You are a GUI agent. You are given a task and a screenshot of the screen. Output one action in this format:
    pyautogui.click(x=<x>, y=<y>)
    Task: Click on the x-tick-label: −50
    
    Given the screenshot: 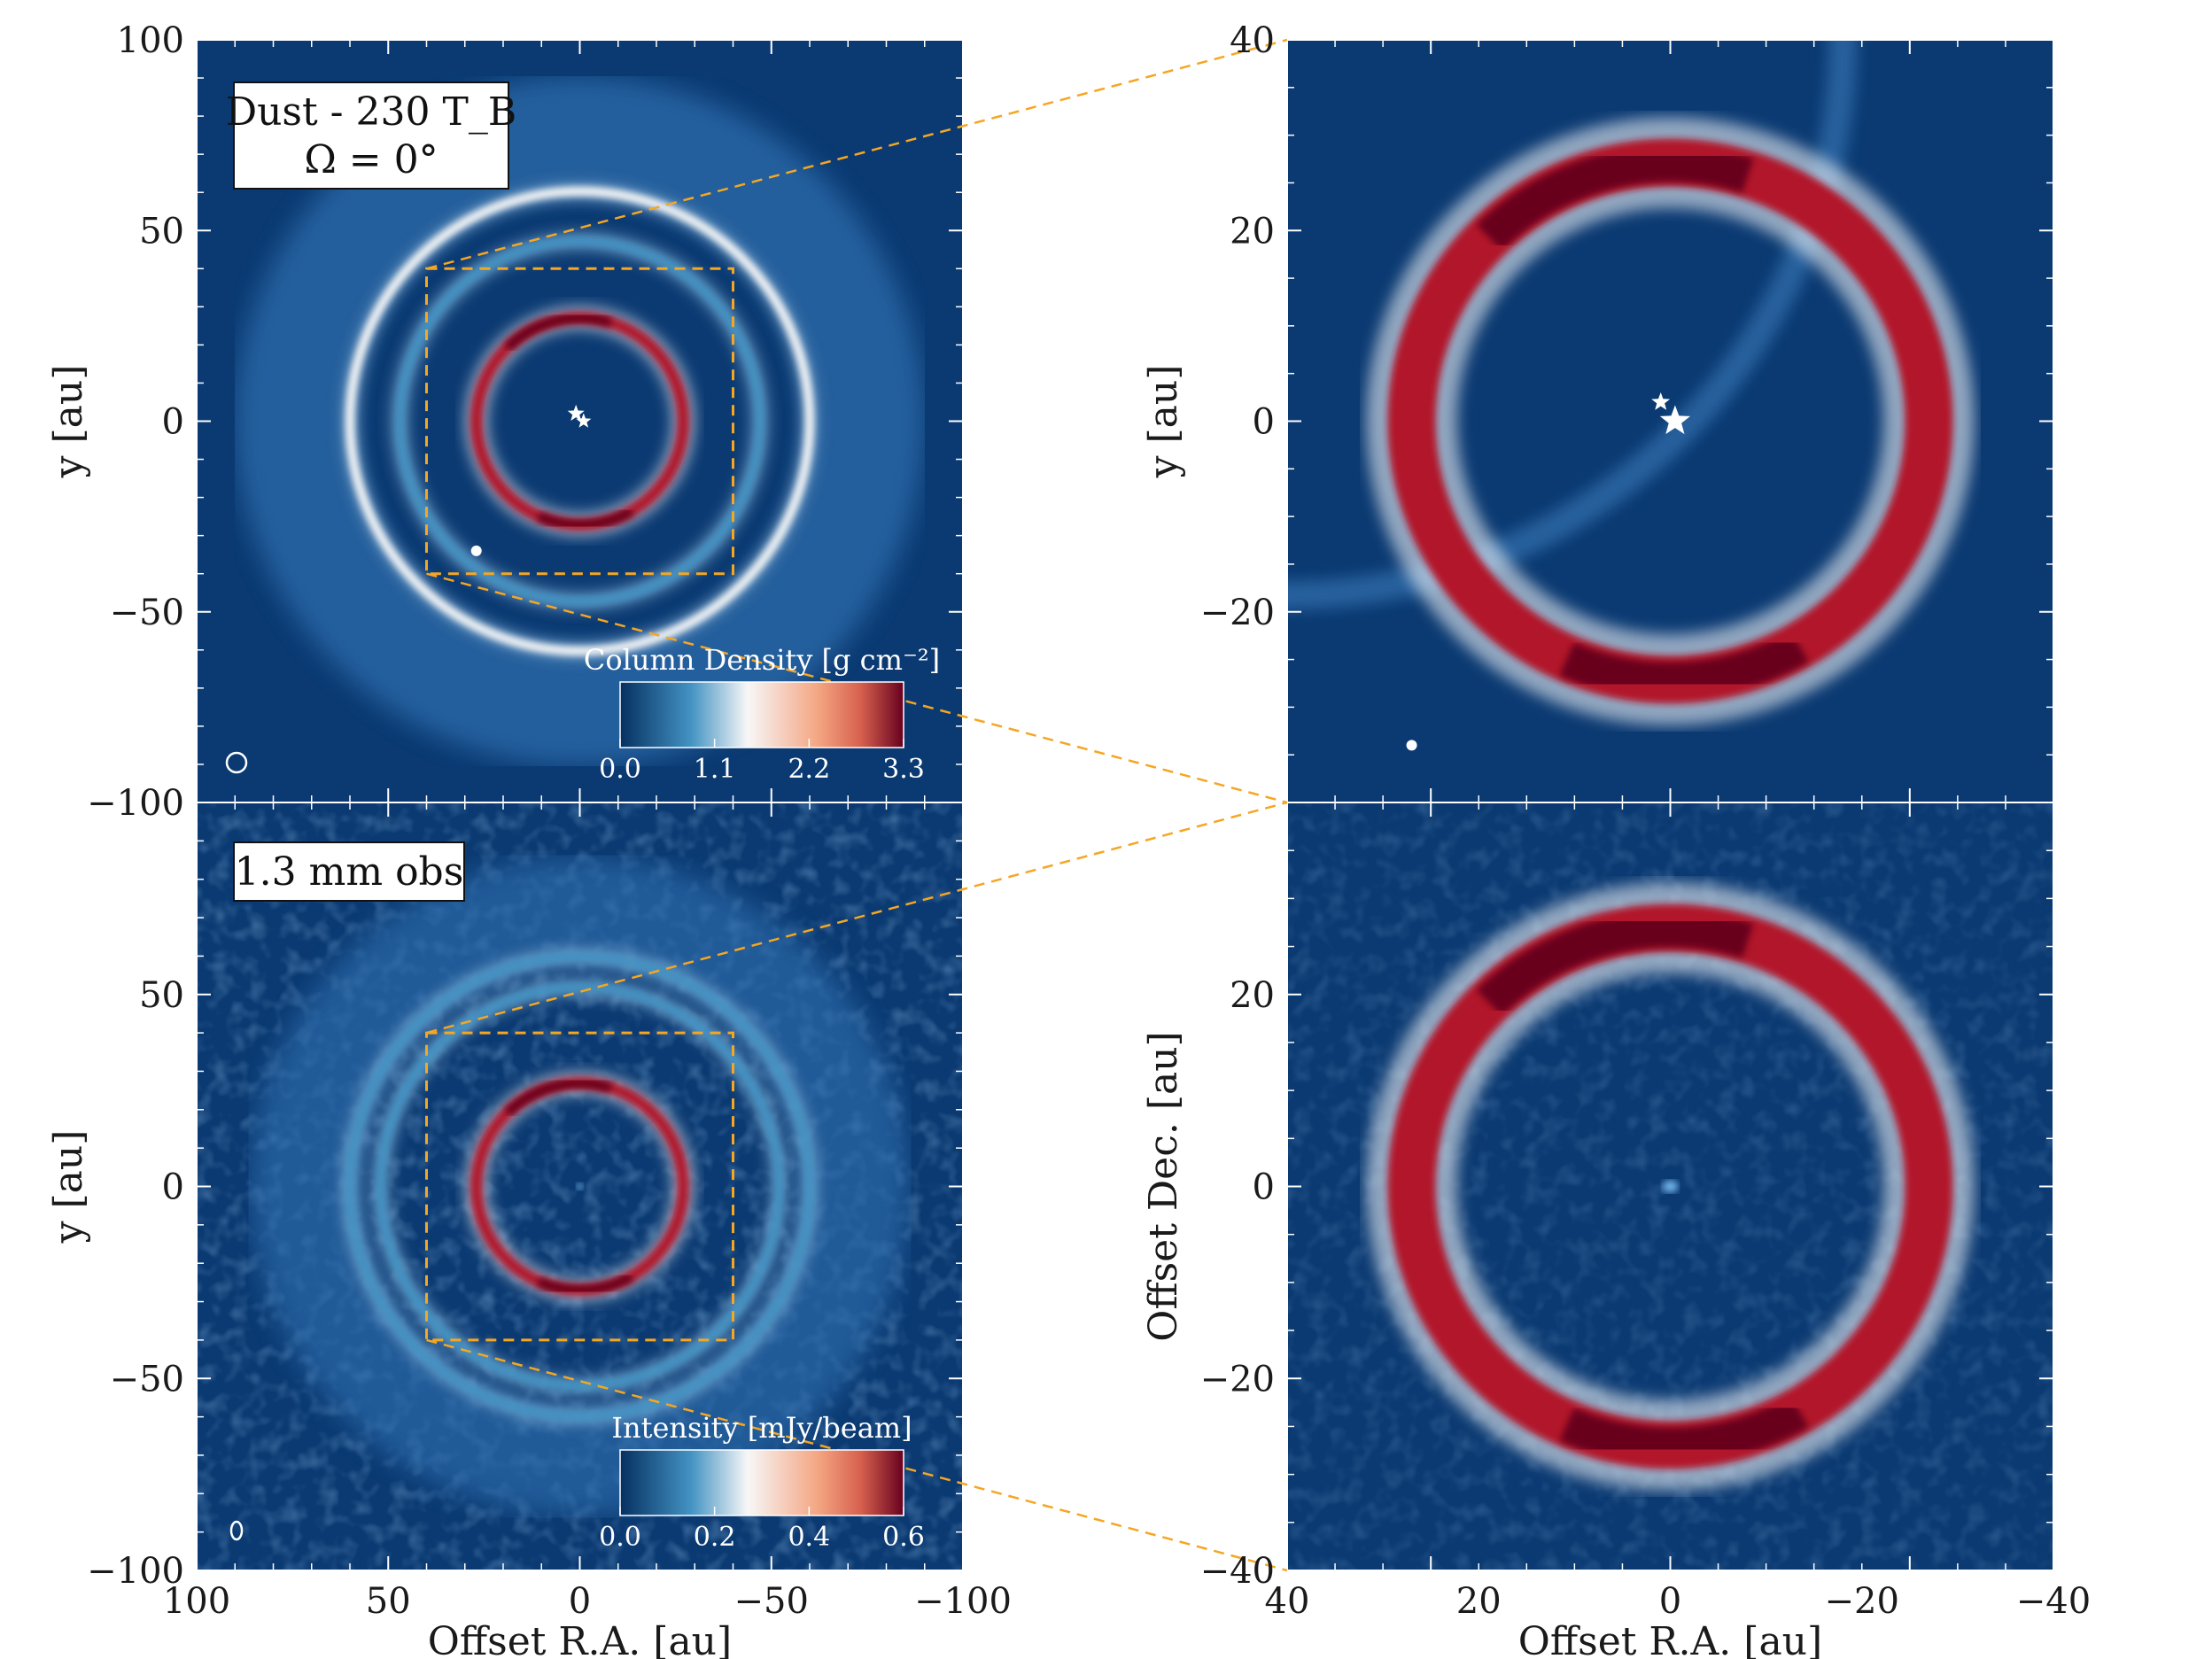 What is the action you would take?
    pyautogui.click(x=771, y=1601)
    